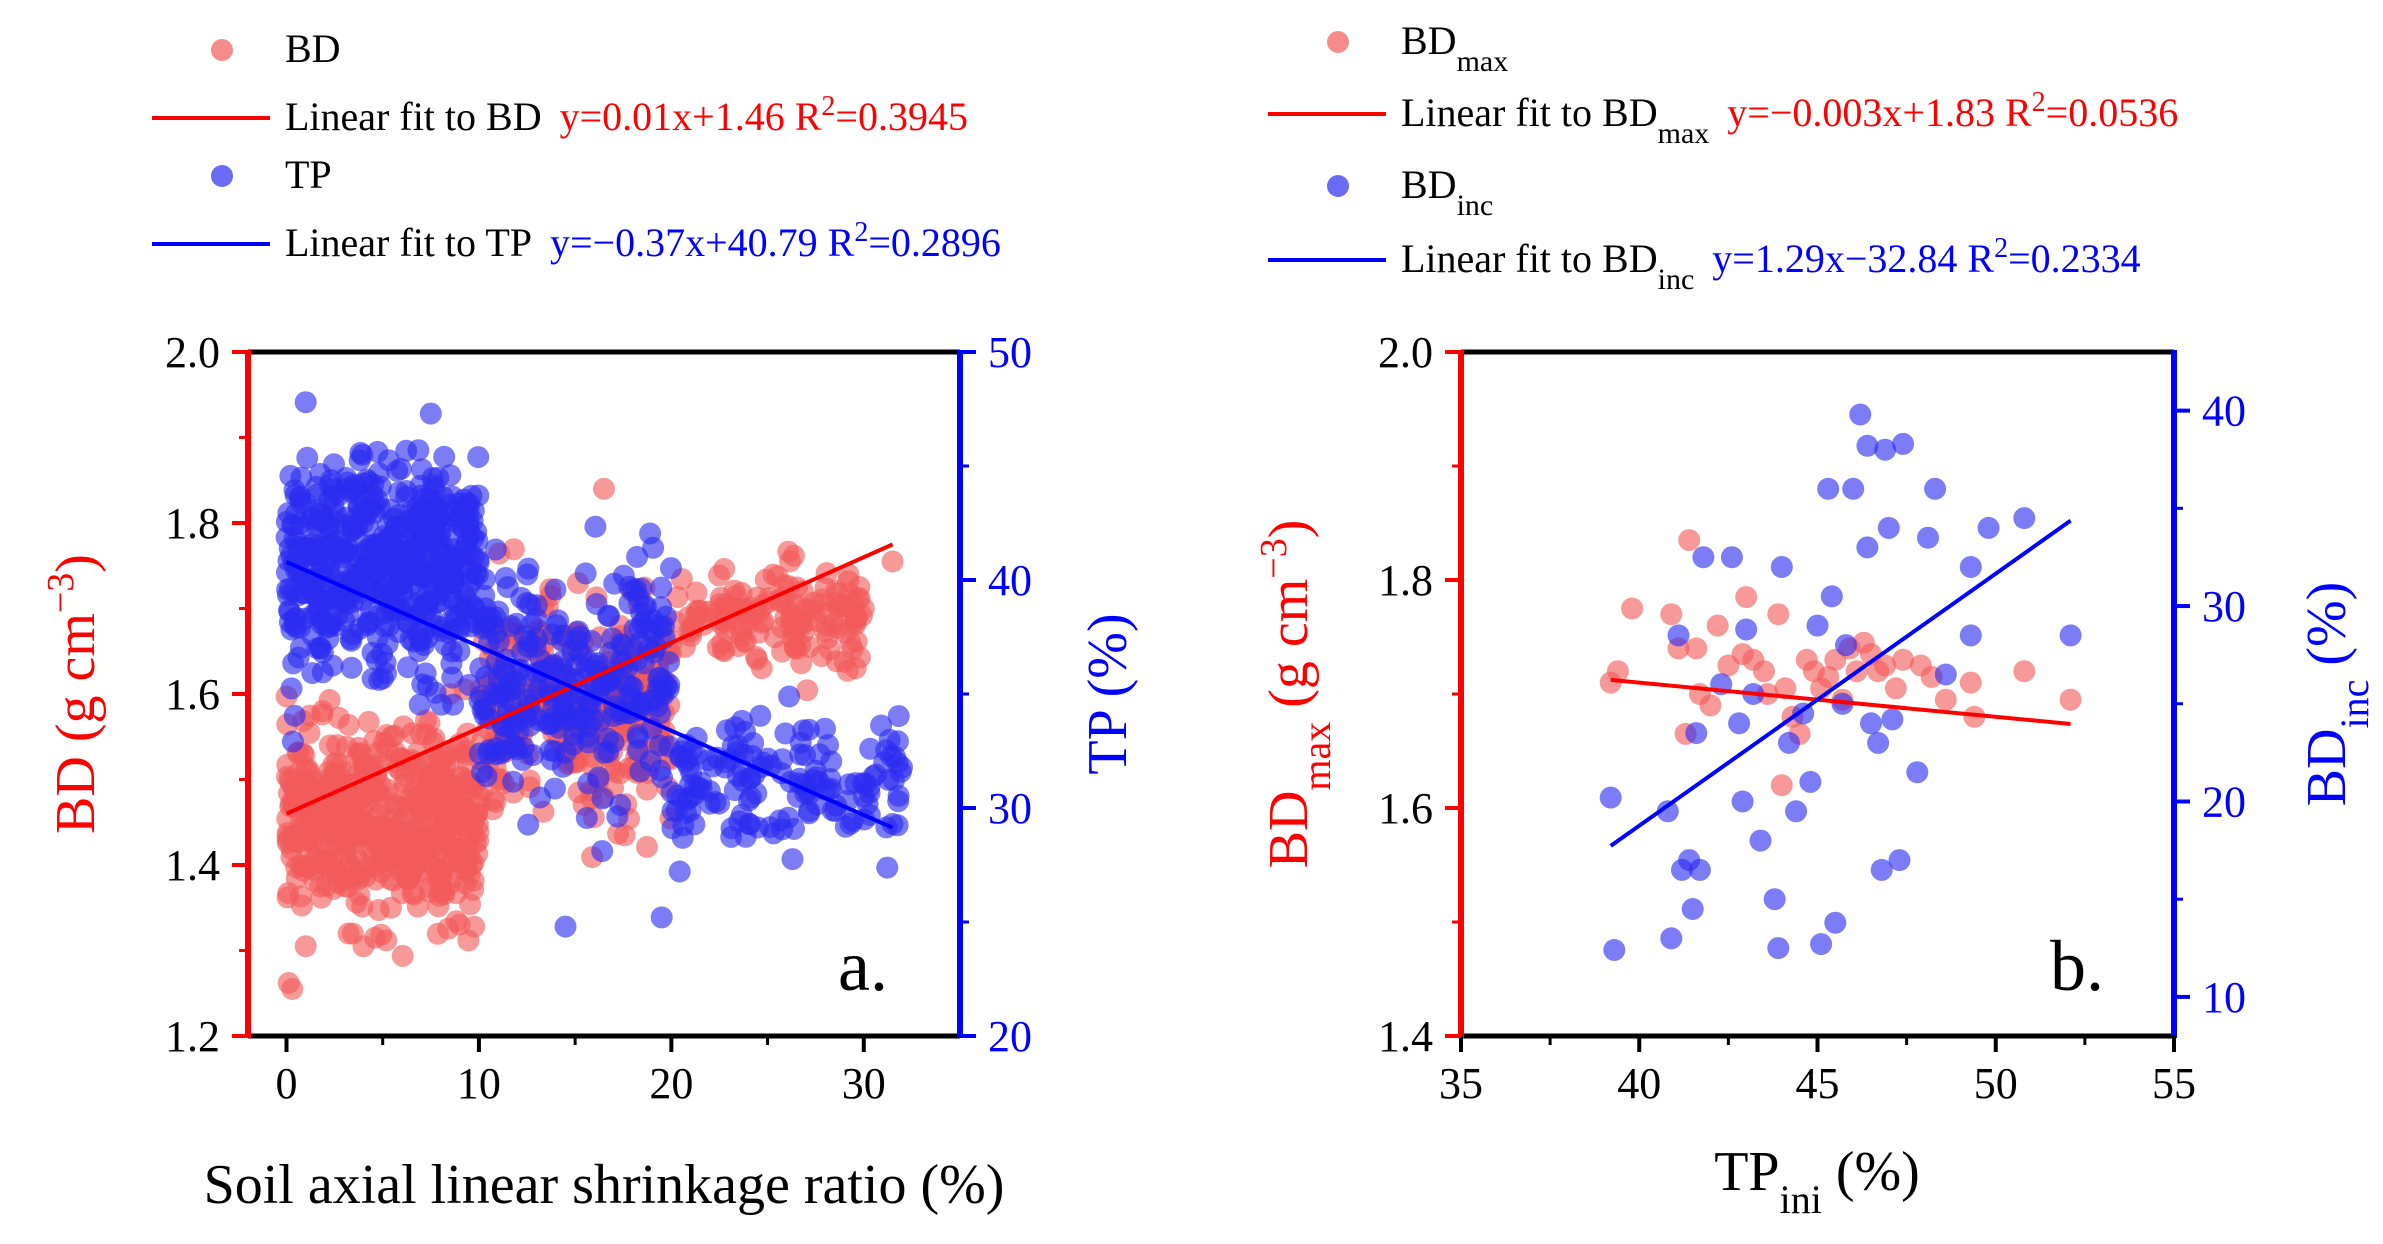 This screenshot has width=2383, height=1244. What do you see at coordinates (2174, 1083) in the screenshot?
I see `b-x-tick-label: 55` at bounding box center [2174, 1083].